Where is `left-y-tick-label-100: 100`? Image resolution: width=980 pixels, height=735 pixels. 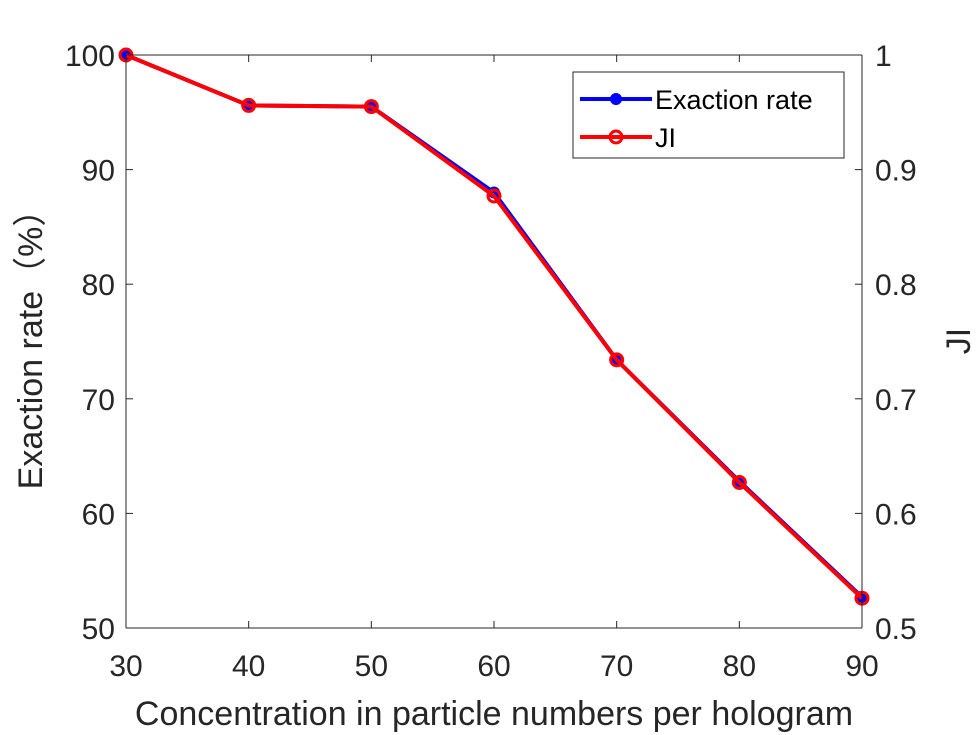
left-y-tick-label-100: 100 is located at coordinates (90, 56).